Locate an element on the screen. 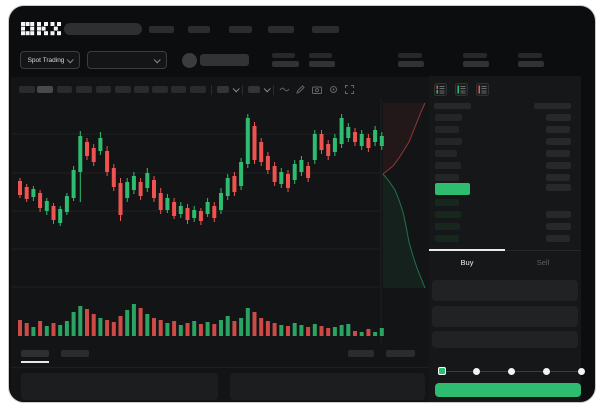 The width and height of the screenshot is (603, 405). pair-name-placeholder is located at coordinates (224, 60).